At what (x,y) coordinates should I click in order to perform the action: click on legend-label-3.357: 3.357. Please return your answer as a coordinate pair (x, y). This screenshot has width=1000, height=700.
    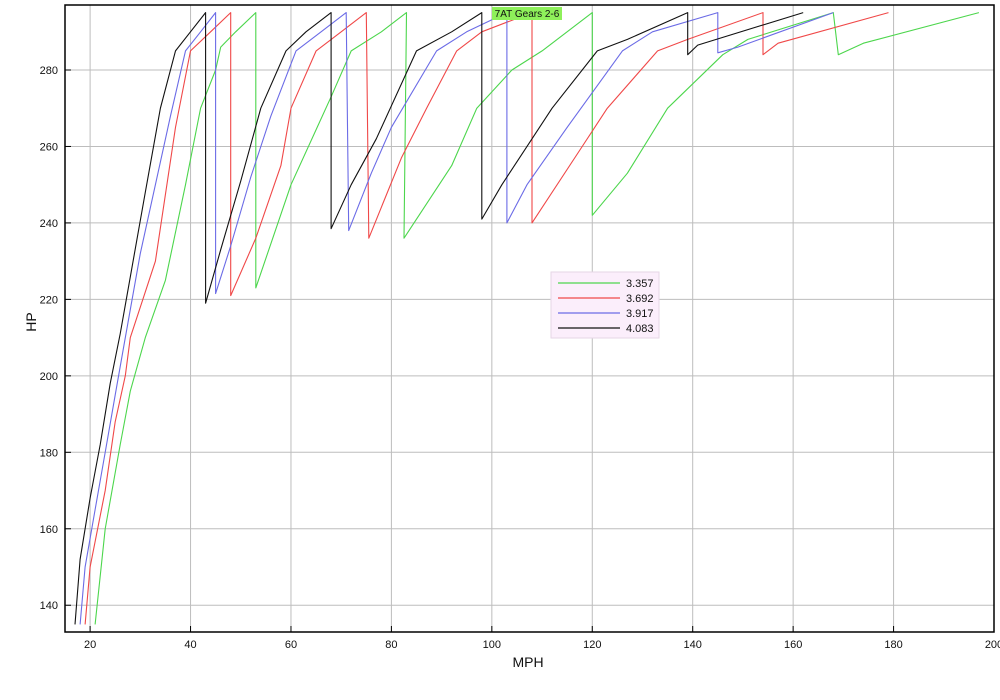
    Looking at the image, I should click on (640, 284).